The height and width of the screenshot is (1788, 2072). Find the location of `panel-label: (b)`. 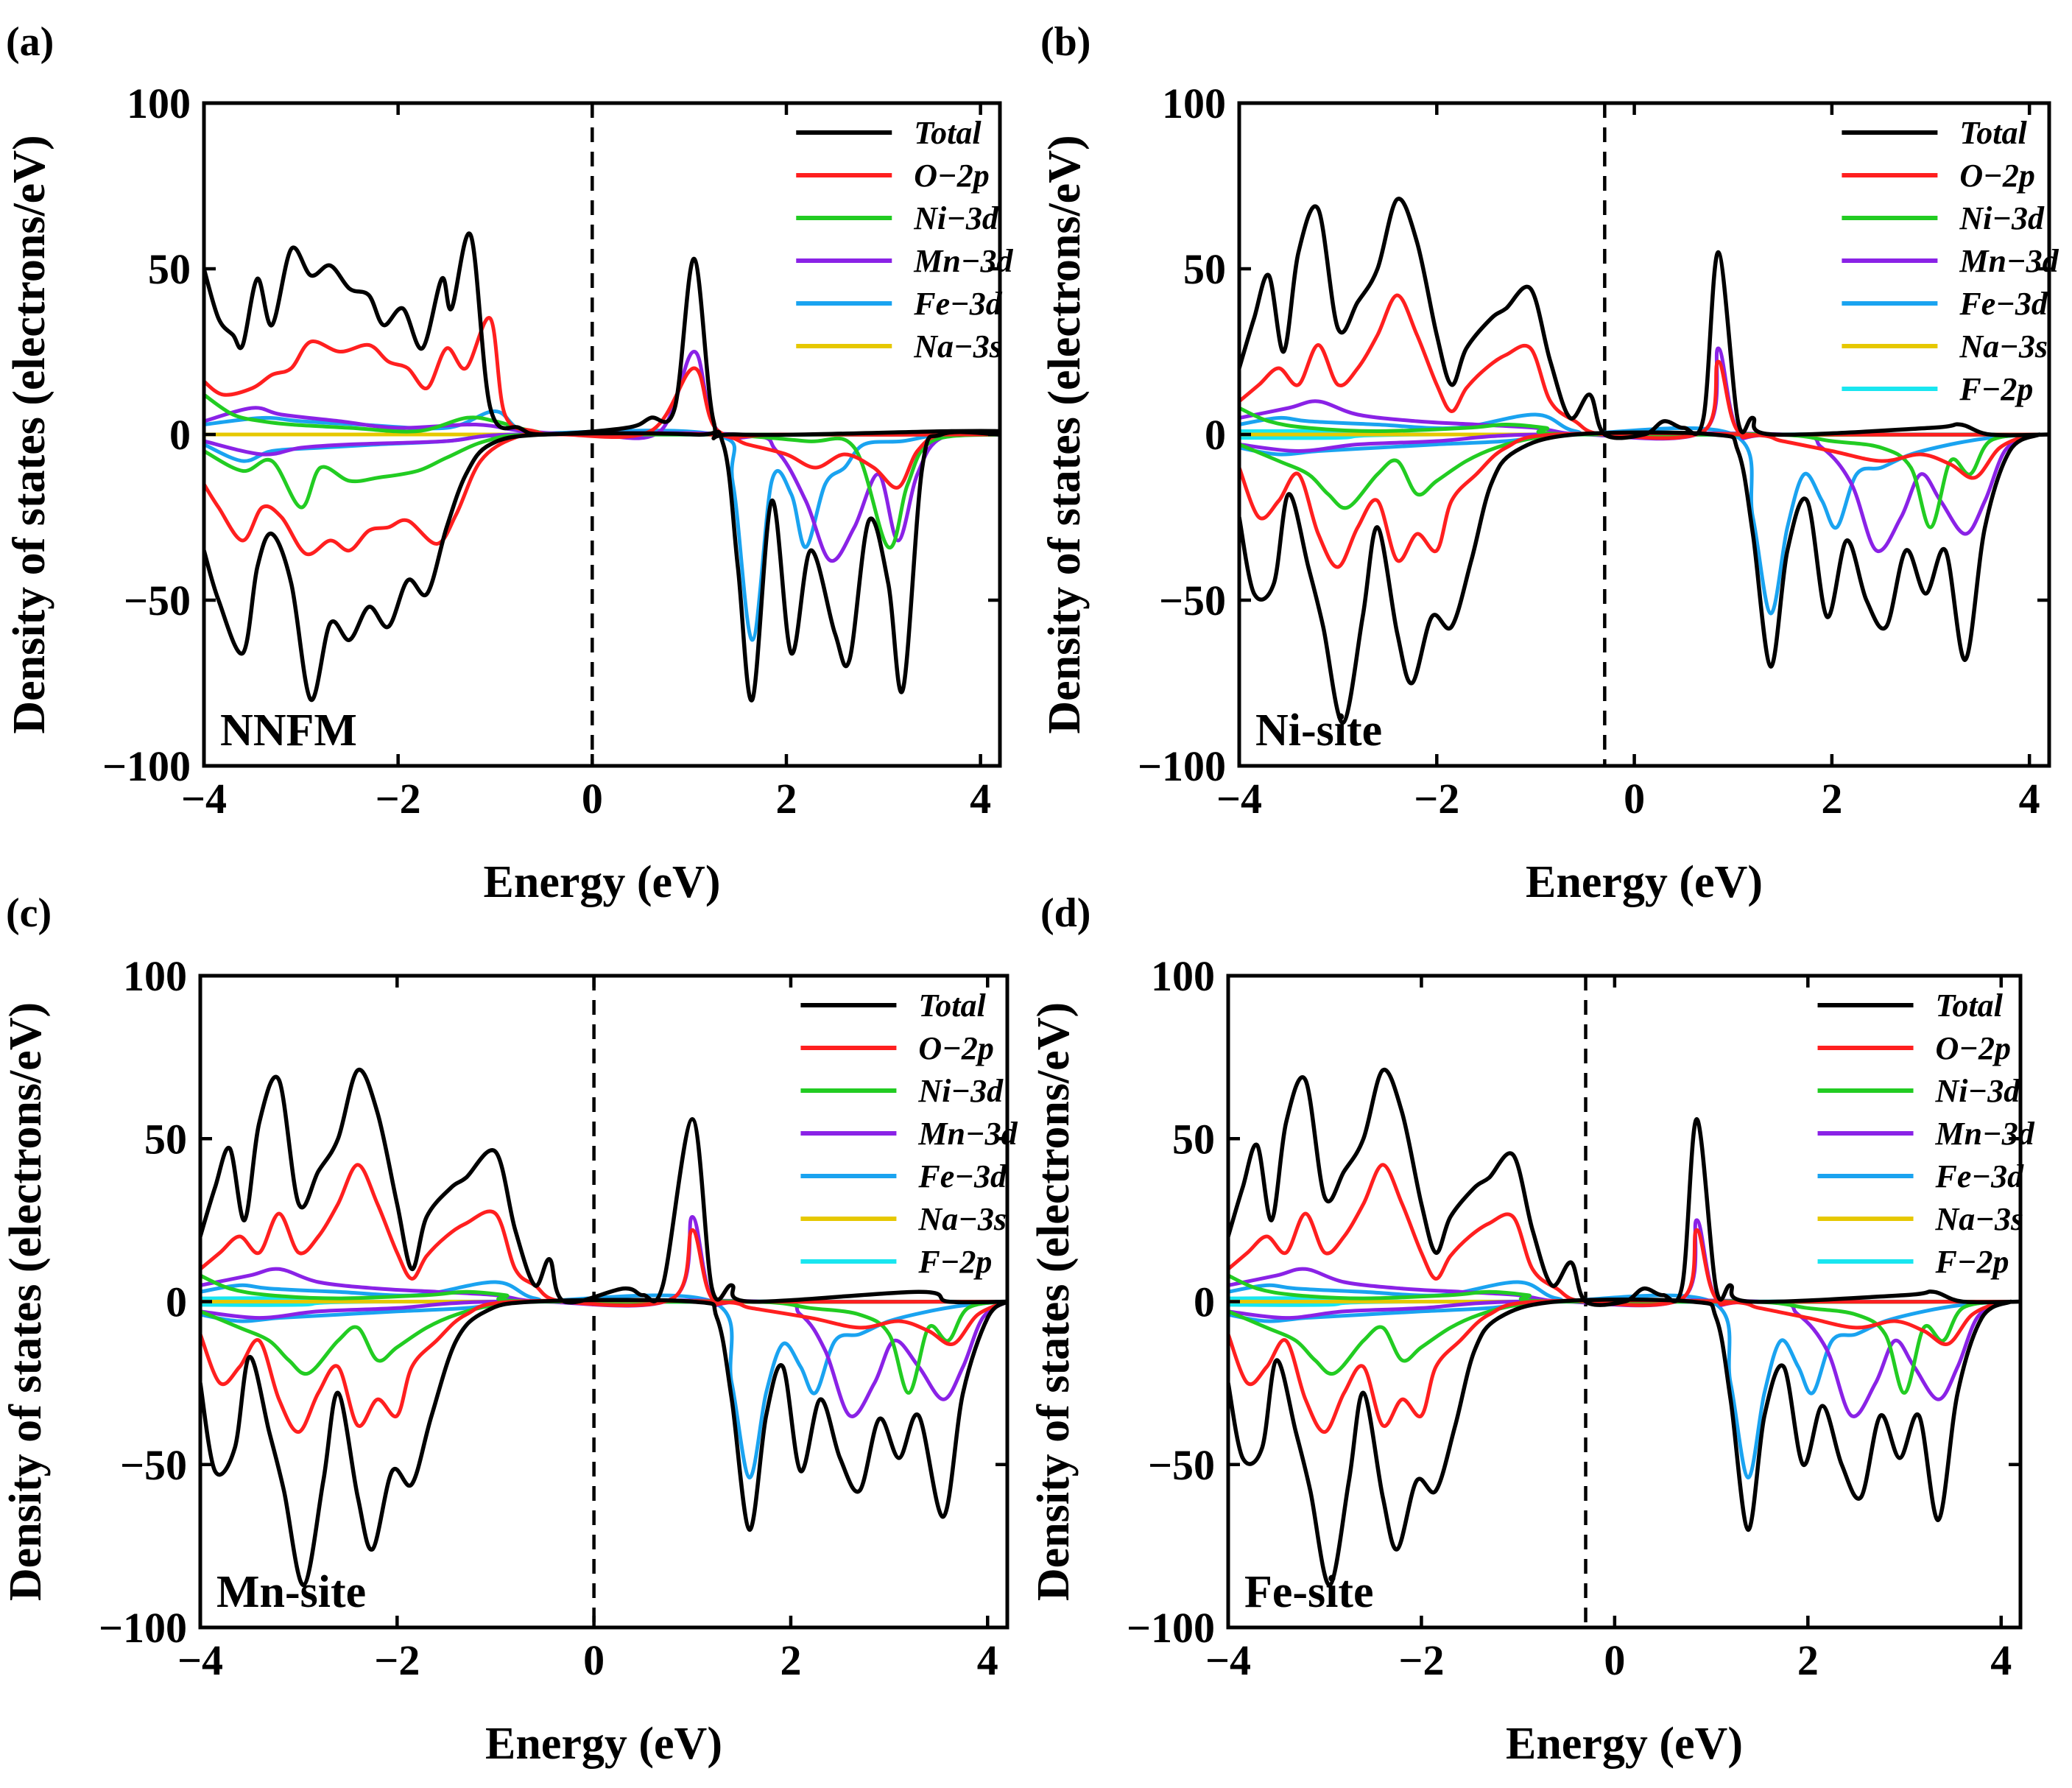

panel-label: (b) is located at coordinates (1065, 42).